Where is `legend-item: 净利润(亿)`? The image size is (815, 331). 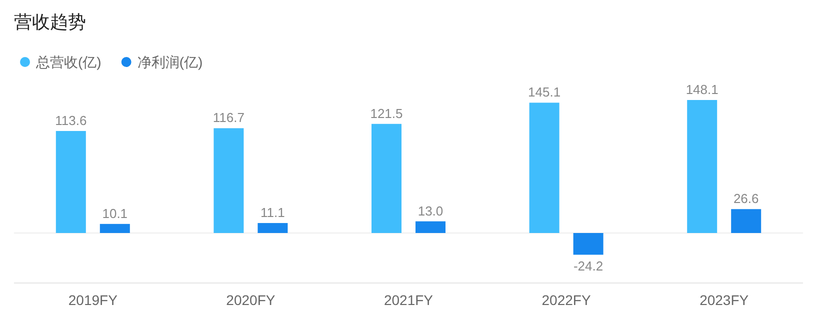
legend-item: 净利润(亿) is located at coordinates (162, 62).